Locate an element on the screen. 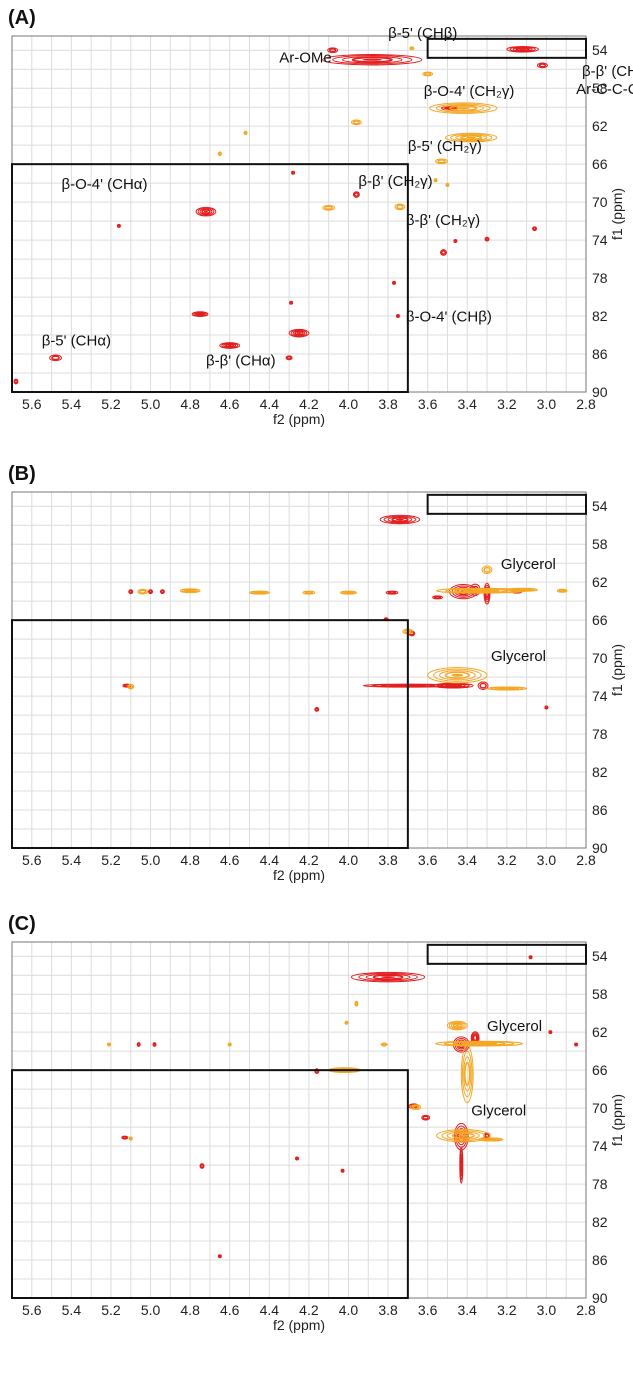 The image size is (633, 1376). x-tick-label: 3.0 is located at coordinates (547, 404).